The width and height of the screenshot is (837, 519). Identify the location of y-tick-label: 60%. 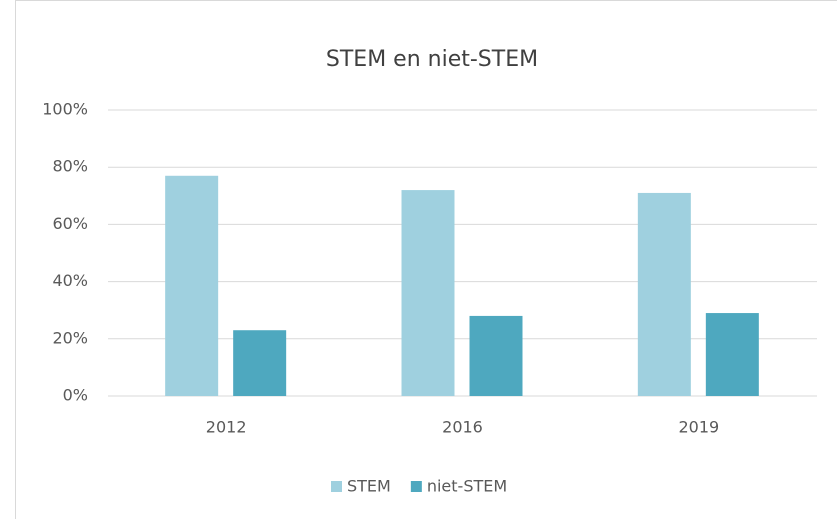
(70, 223).